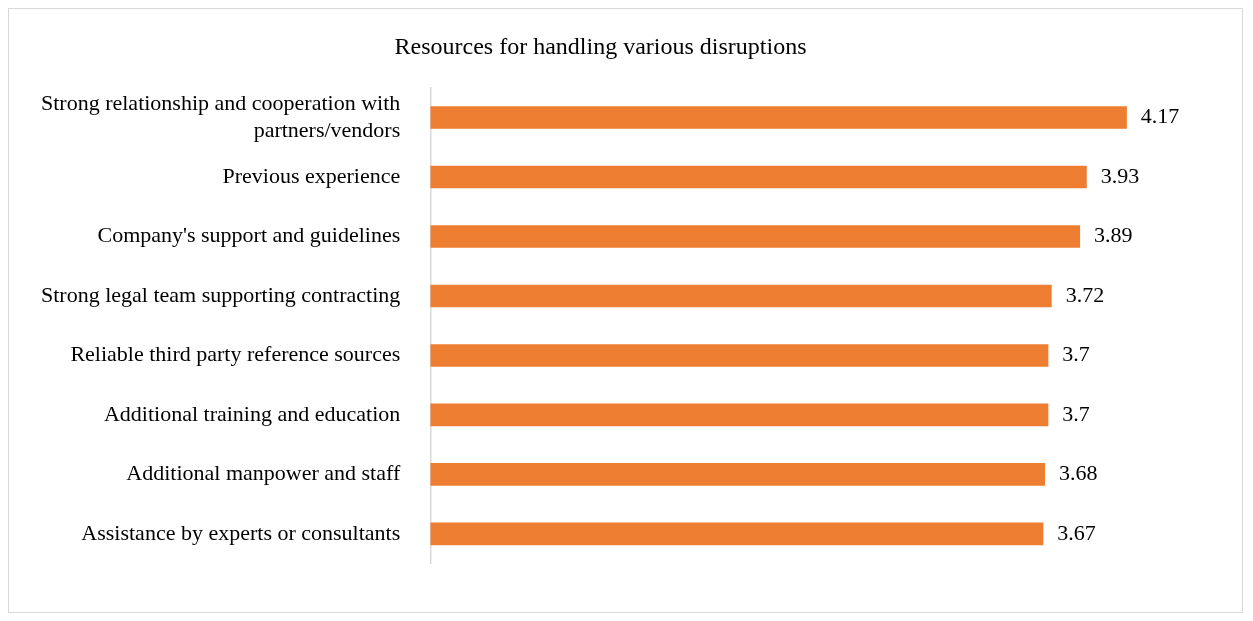 This screenshot has width=1253, height=621. Describe the element at coordinates (1160, 116) in the screenshot. I see `data-label: 4.17` at that location.